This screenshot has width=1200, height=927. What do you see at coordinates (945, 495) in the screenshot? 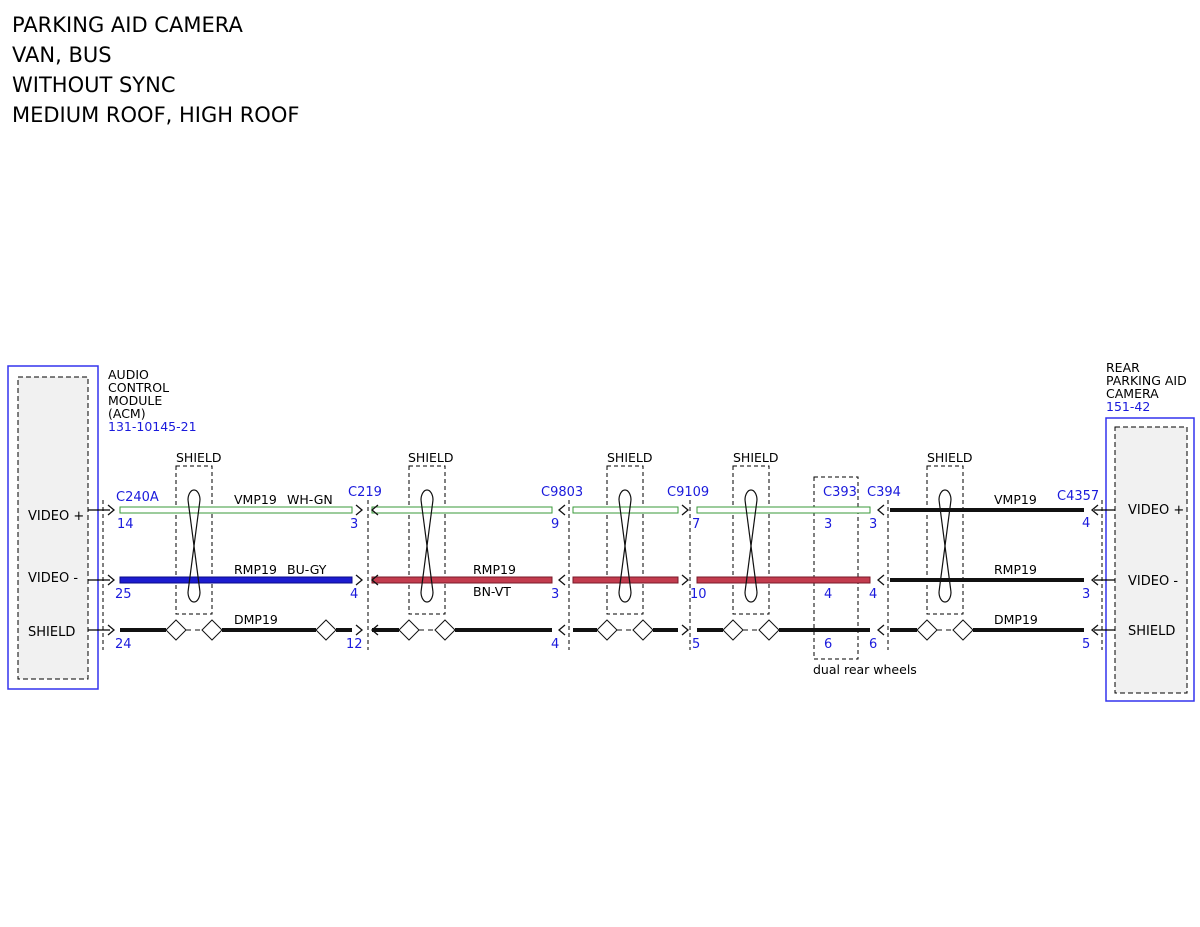
I see `twist-5-loop-top` at bounding box center [945, 495].